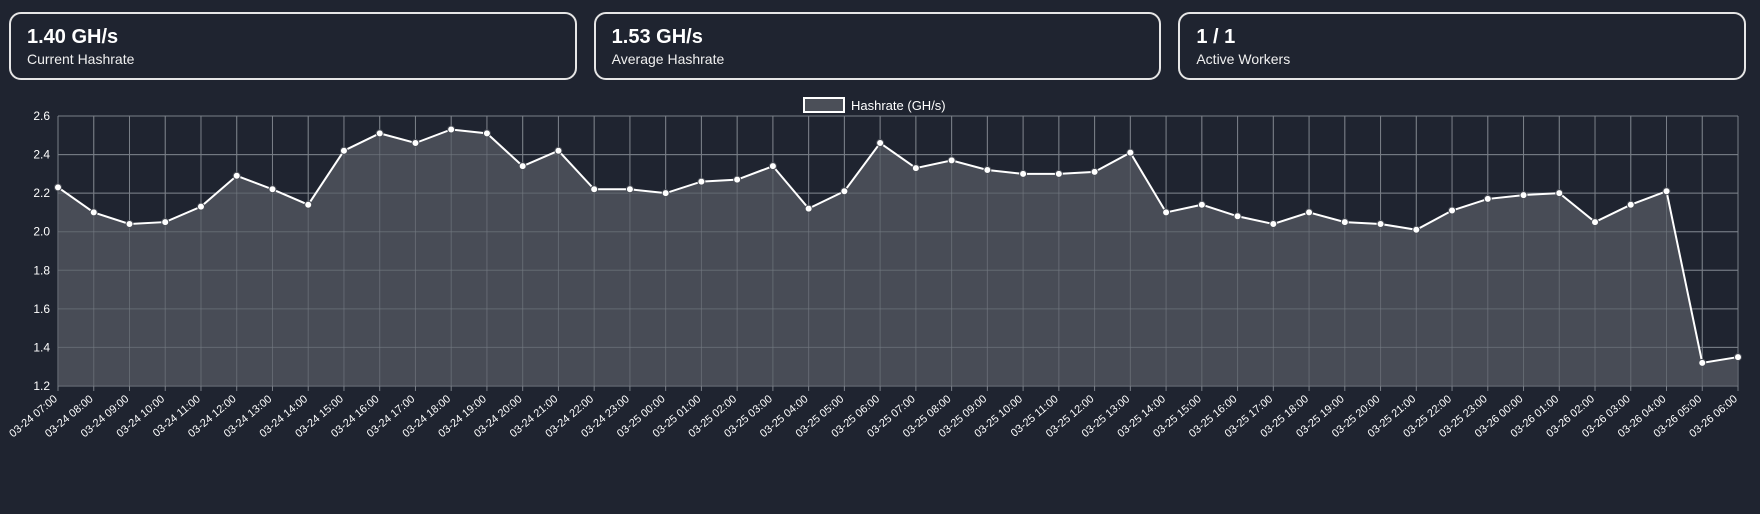  What do you see at coordinates (41, 232) in the screenshot?
I see `y-tick-label: 2.0` at bounding box center [41, 232].